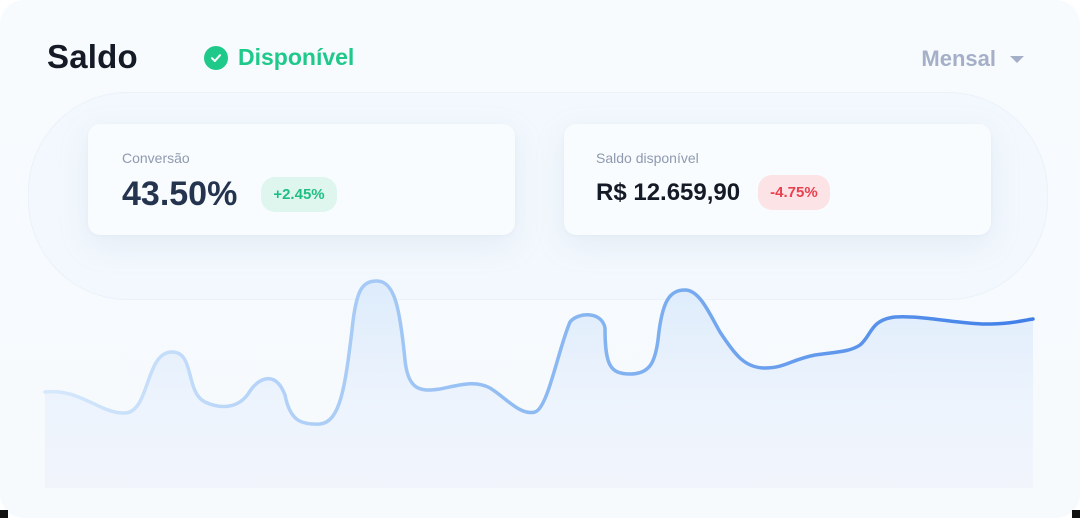  What do you see at coordinates (92, 56) in the screenshot?
I see `panel-title: Saldo` at bounding box center [92, 56].